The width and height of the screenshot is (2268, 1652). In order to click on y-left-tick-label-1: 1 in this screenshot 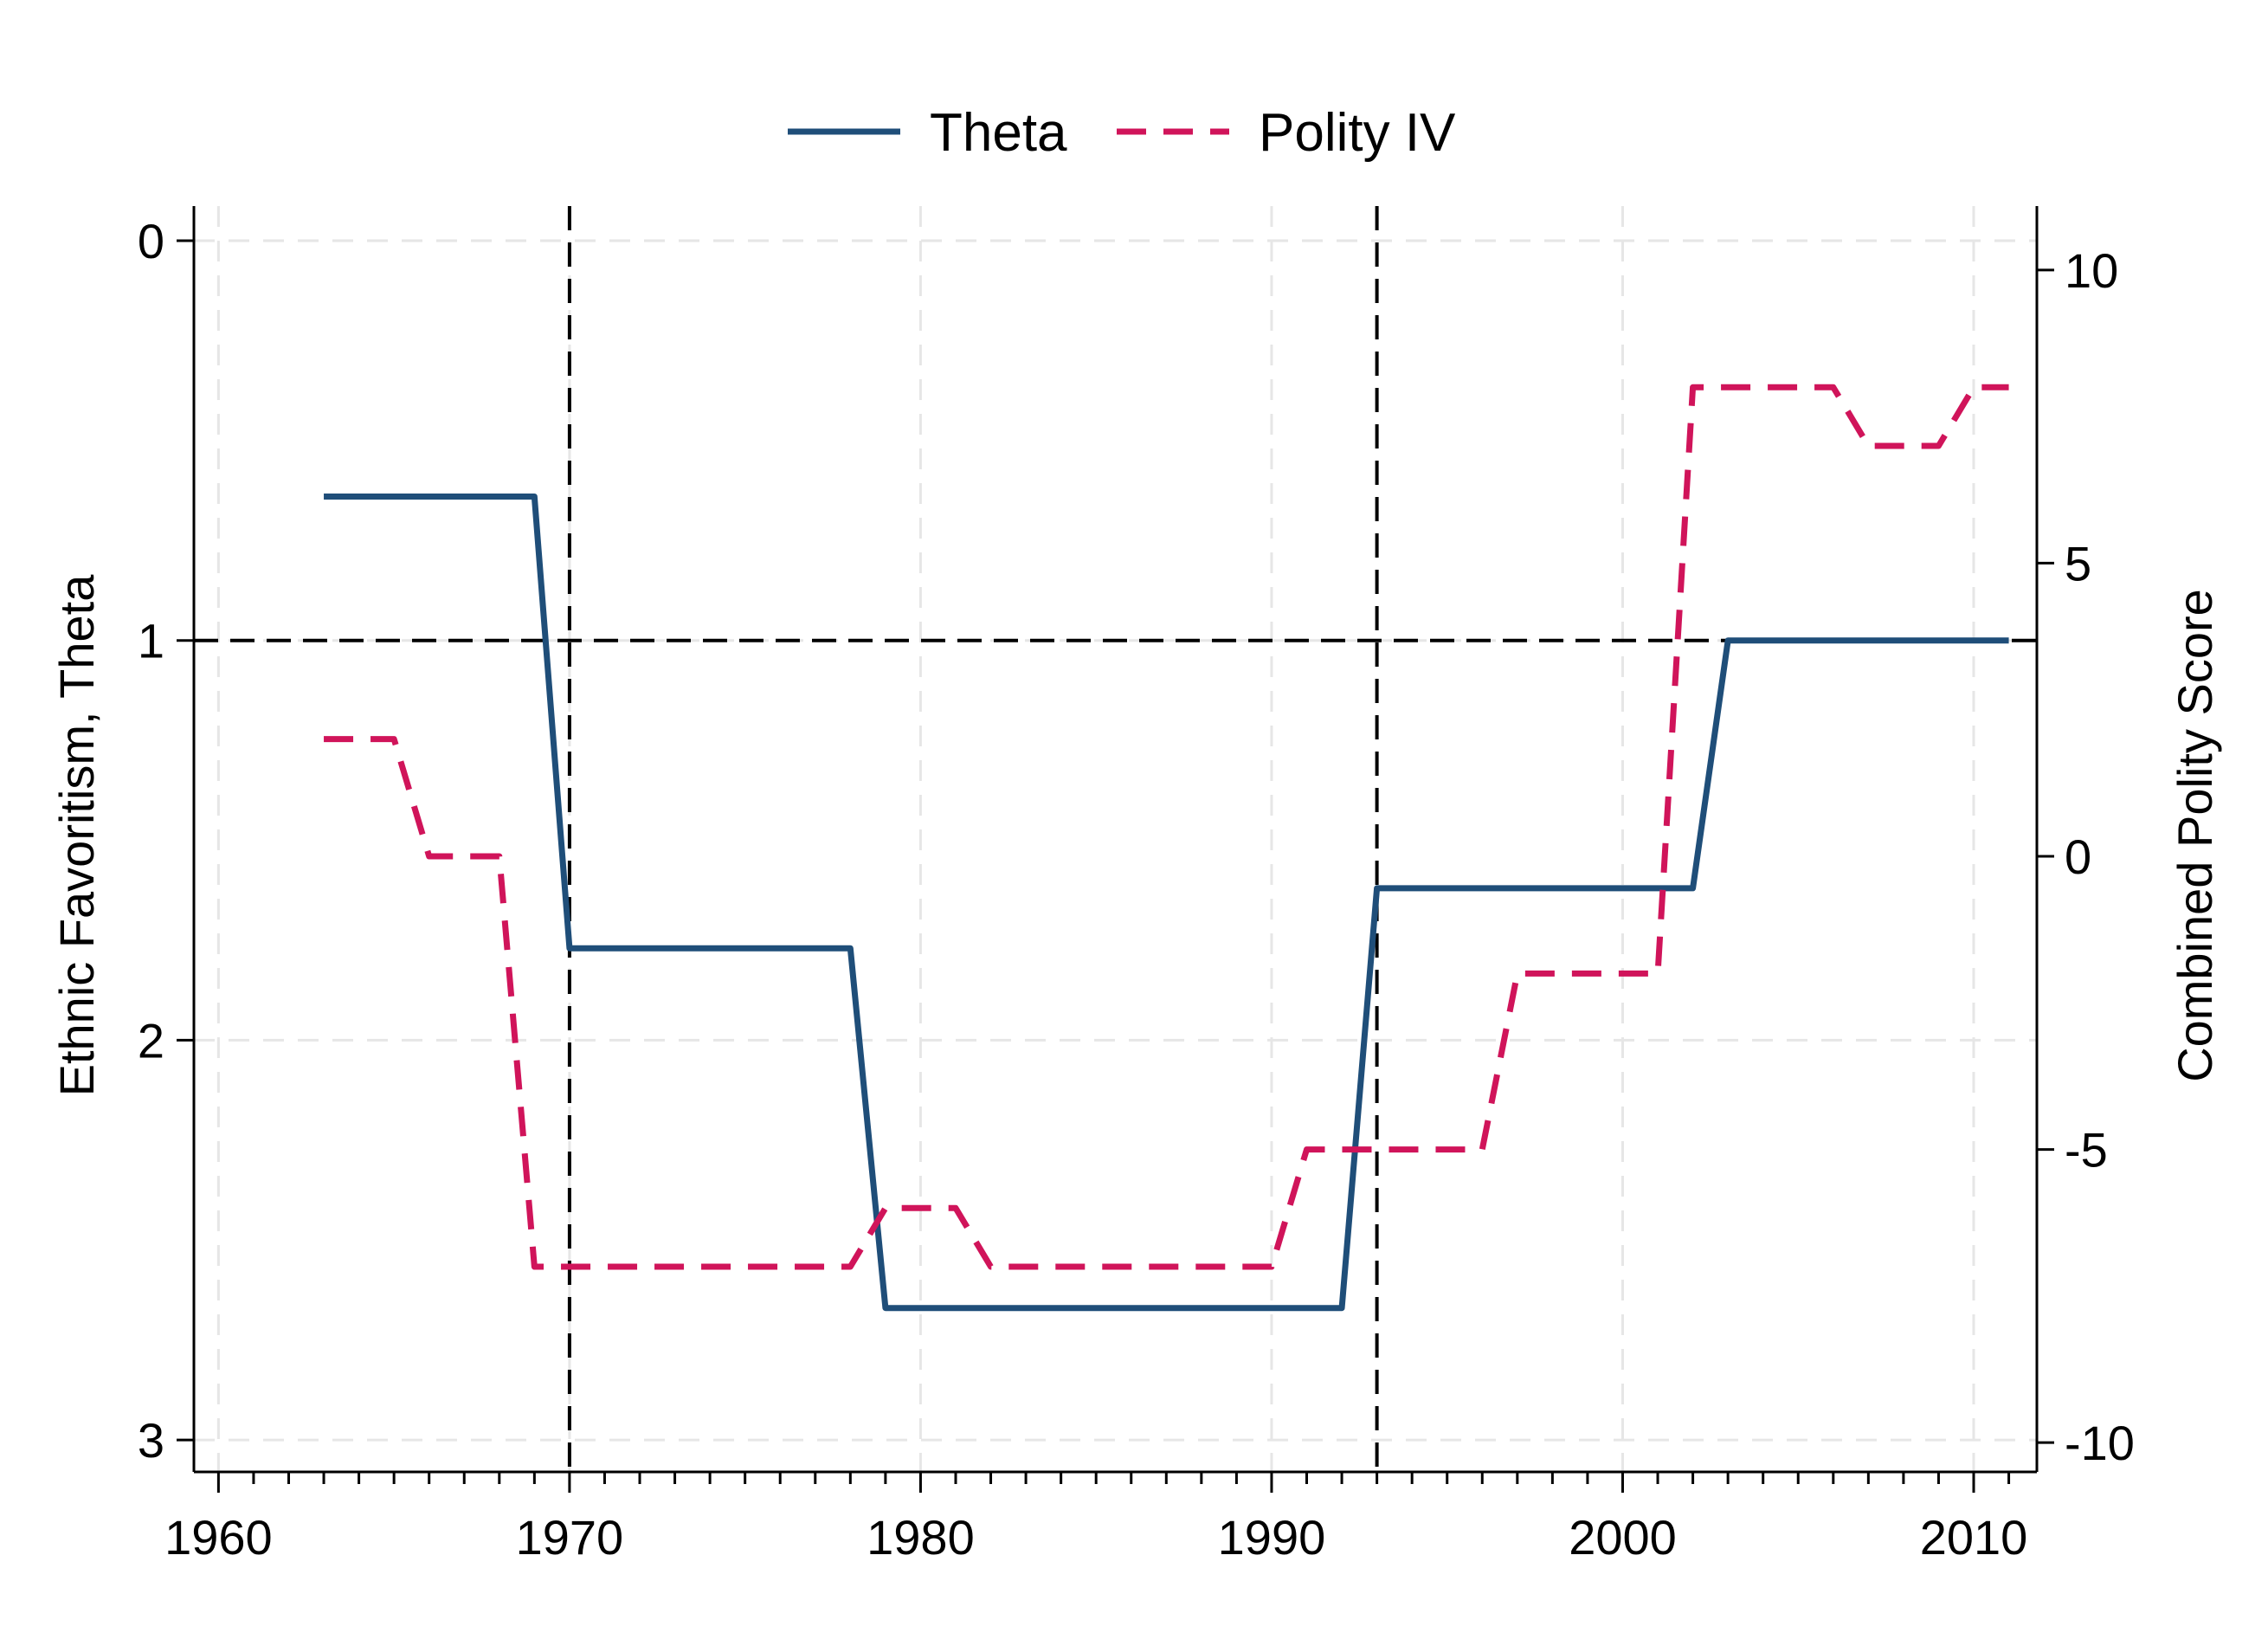, I will do `click(151, 641)`.